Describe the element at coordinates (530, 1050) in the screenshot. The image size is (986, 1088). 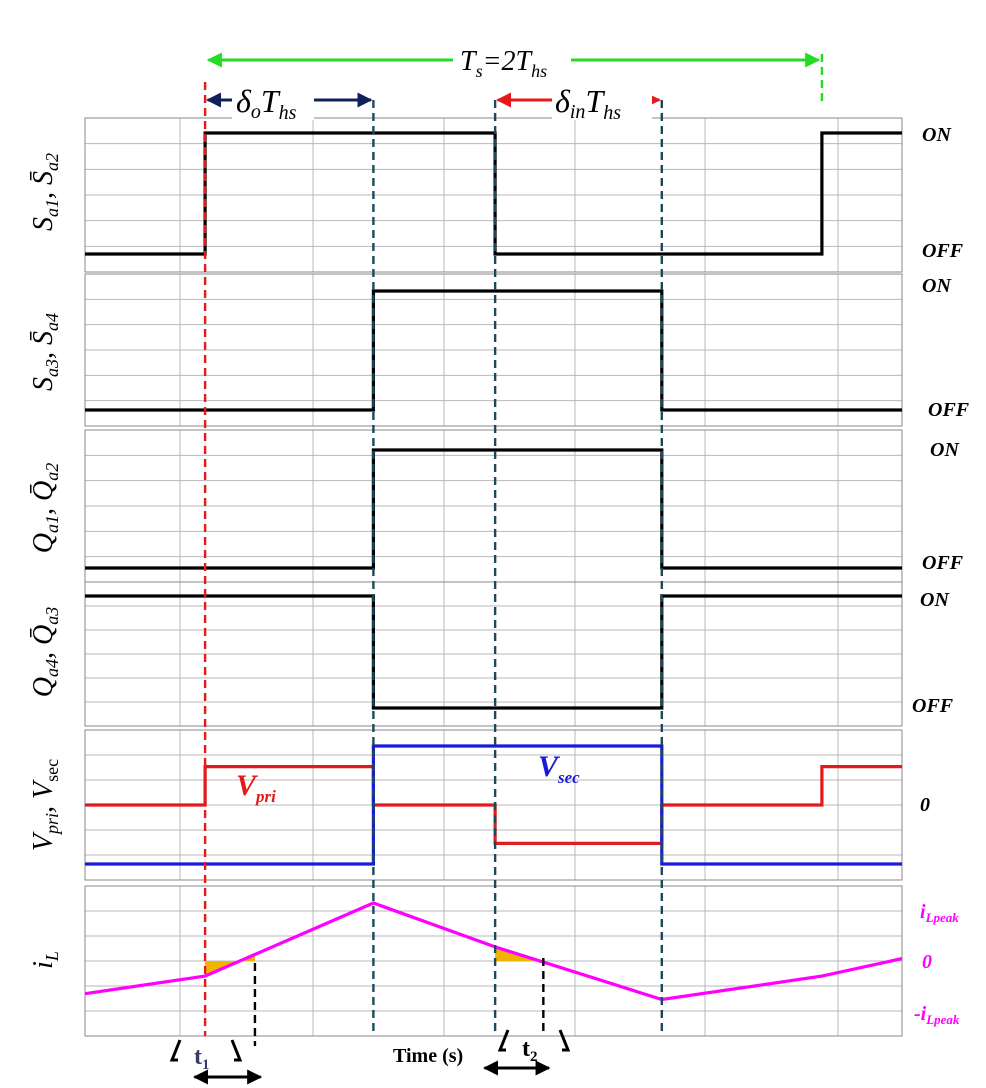
I see `t2-label: t2` at that location.